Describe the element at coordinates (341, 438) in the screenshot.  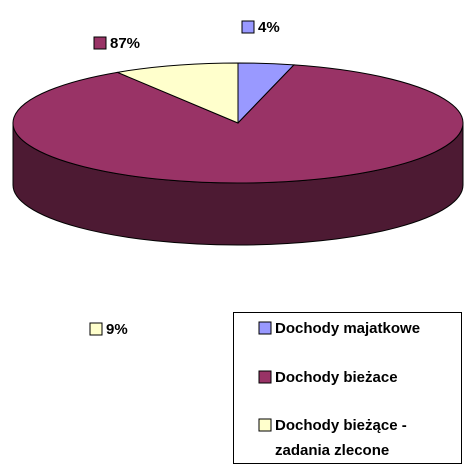
I see `legend-label: Dochody bieżące -zadania zlecone` at that location.